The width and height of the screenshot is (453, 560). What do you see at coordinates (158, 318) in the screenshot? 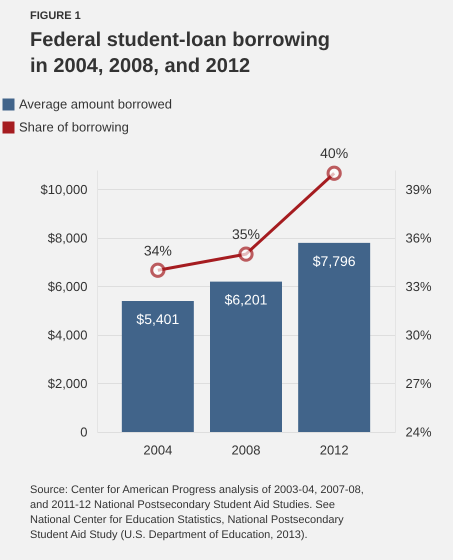
I see `data-label: $5,401` at bounding box center [158, 318].